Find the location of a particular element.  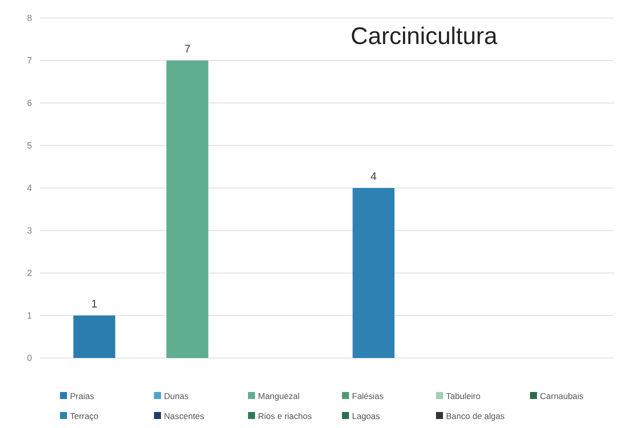

data-label: 1 is located at coordinates (94, 304).